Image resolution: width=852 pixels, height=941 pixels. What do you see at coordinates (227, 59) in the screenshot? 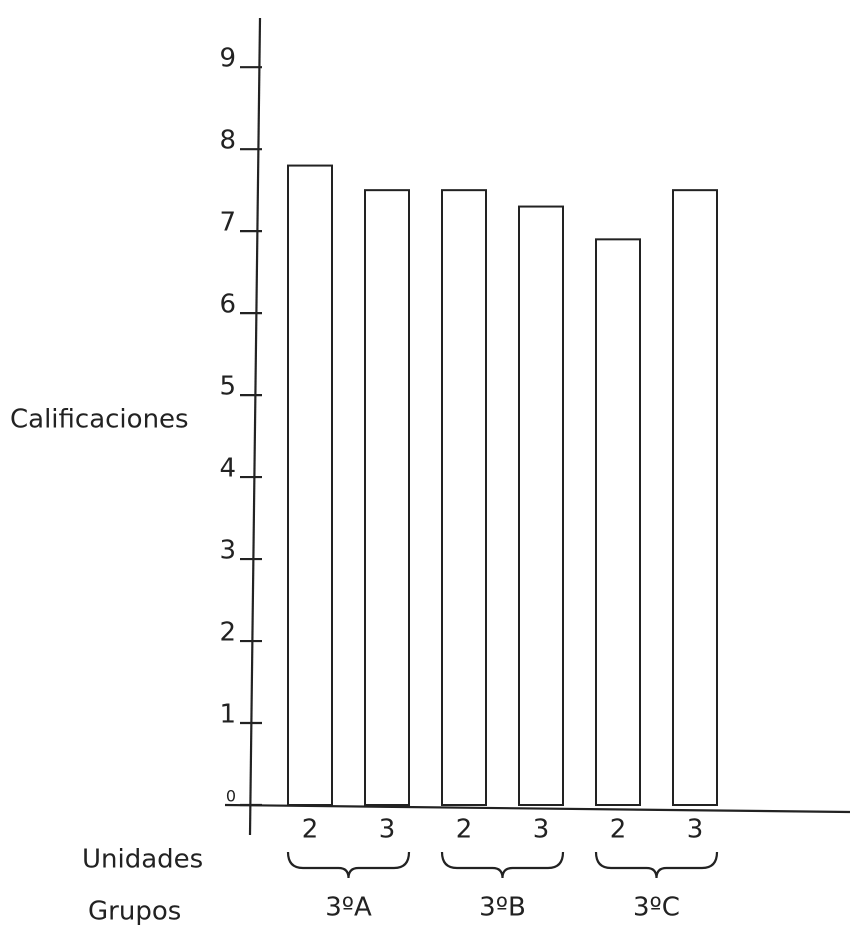
I see `y-tick-label: 9` at bounding box center [227, 59].